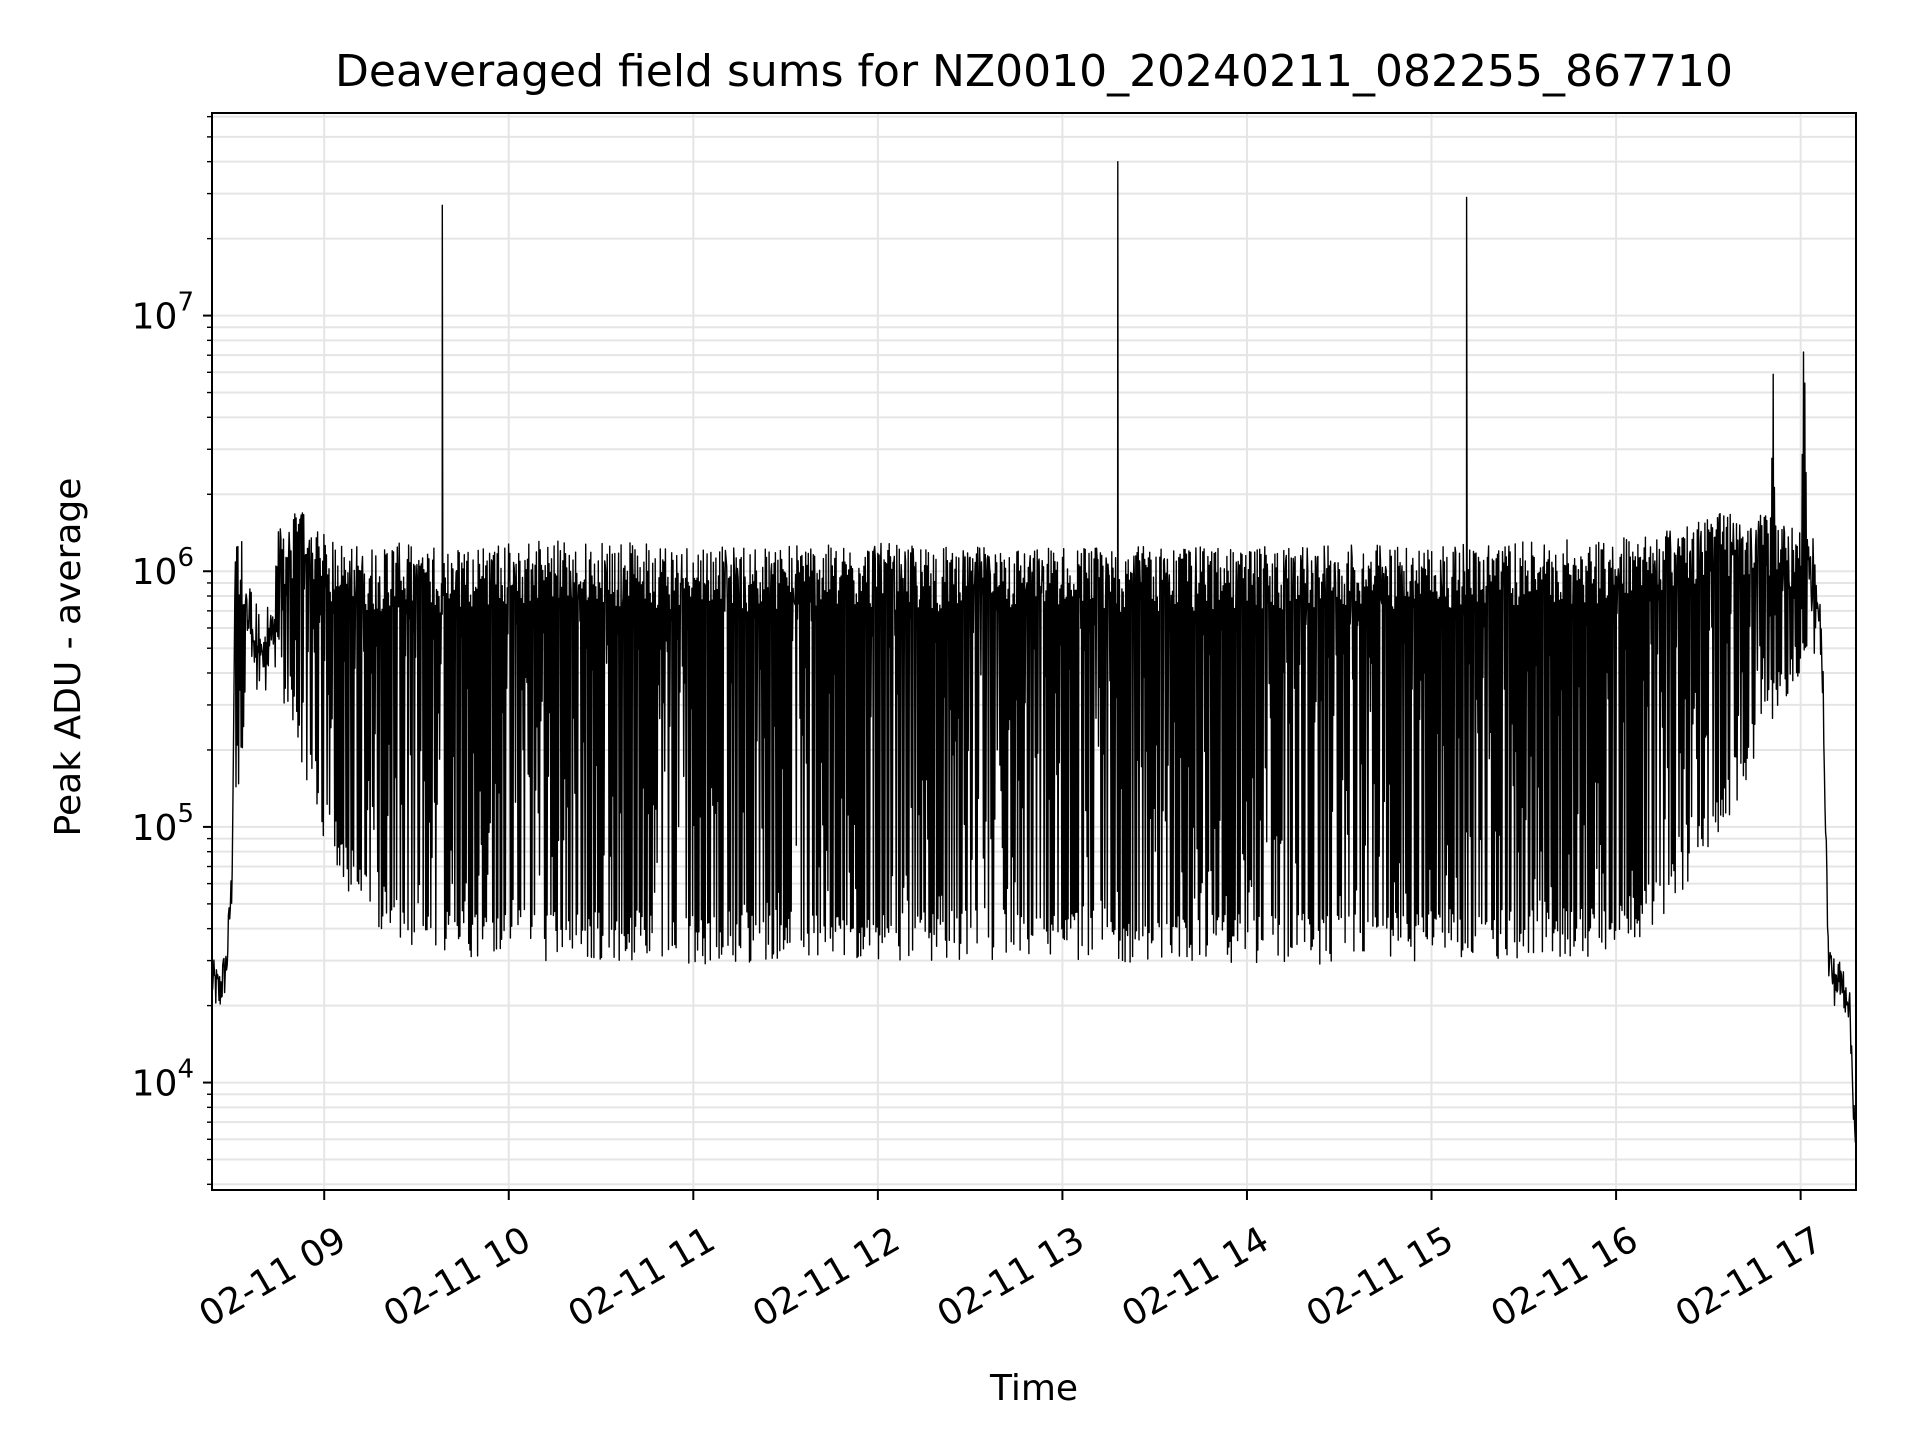 The width and height of the screenshot is (1920, 1440). Describe the element at coordinates (163, 568) in the screenshot. I see `y-tick-label: 10⁶` at that location.